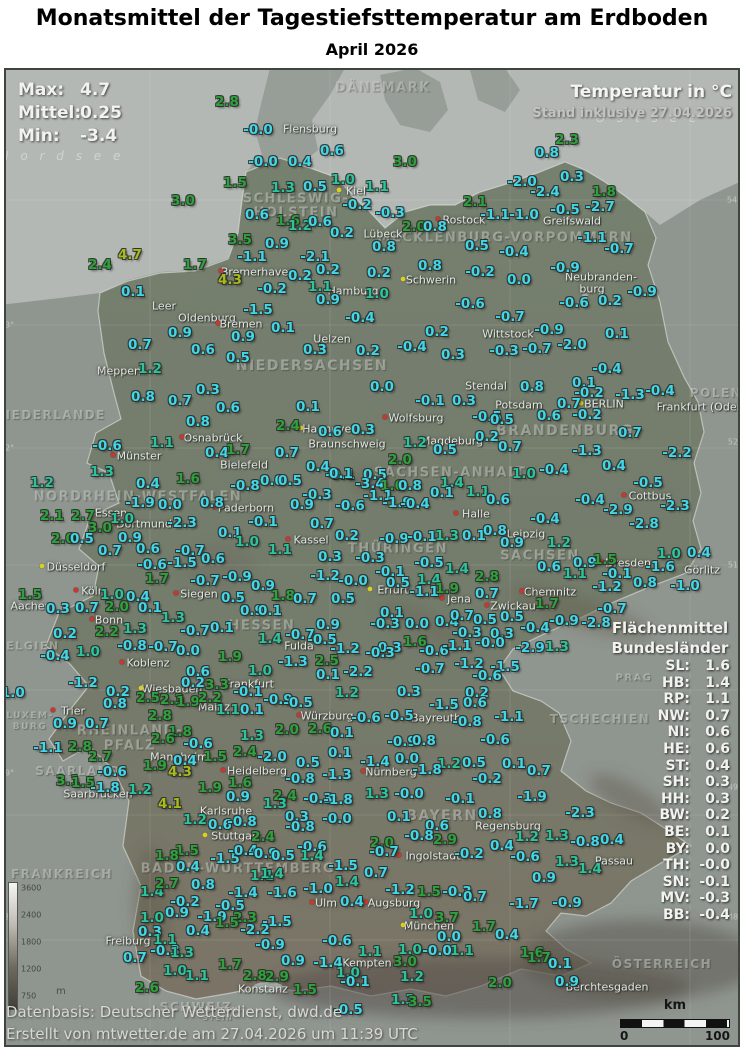 The height and width of the screenshot is (1049, 744). What do you see at coordinates (258, 272) in the screenshot?
I see `city-label: Bremerhaven` at bounding box center [258, 272].